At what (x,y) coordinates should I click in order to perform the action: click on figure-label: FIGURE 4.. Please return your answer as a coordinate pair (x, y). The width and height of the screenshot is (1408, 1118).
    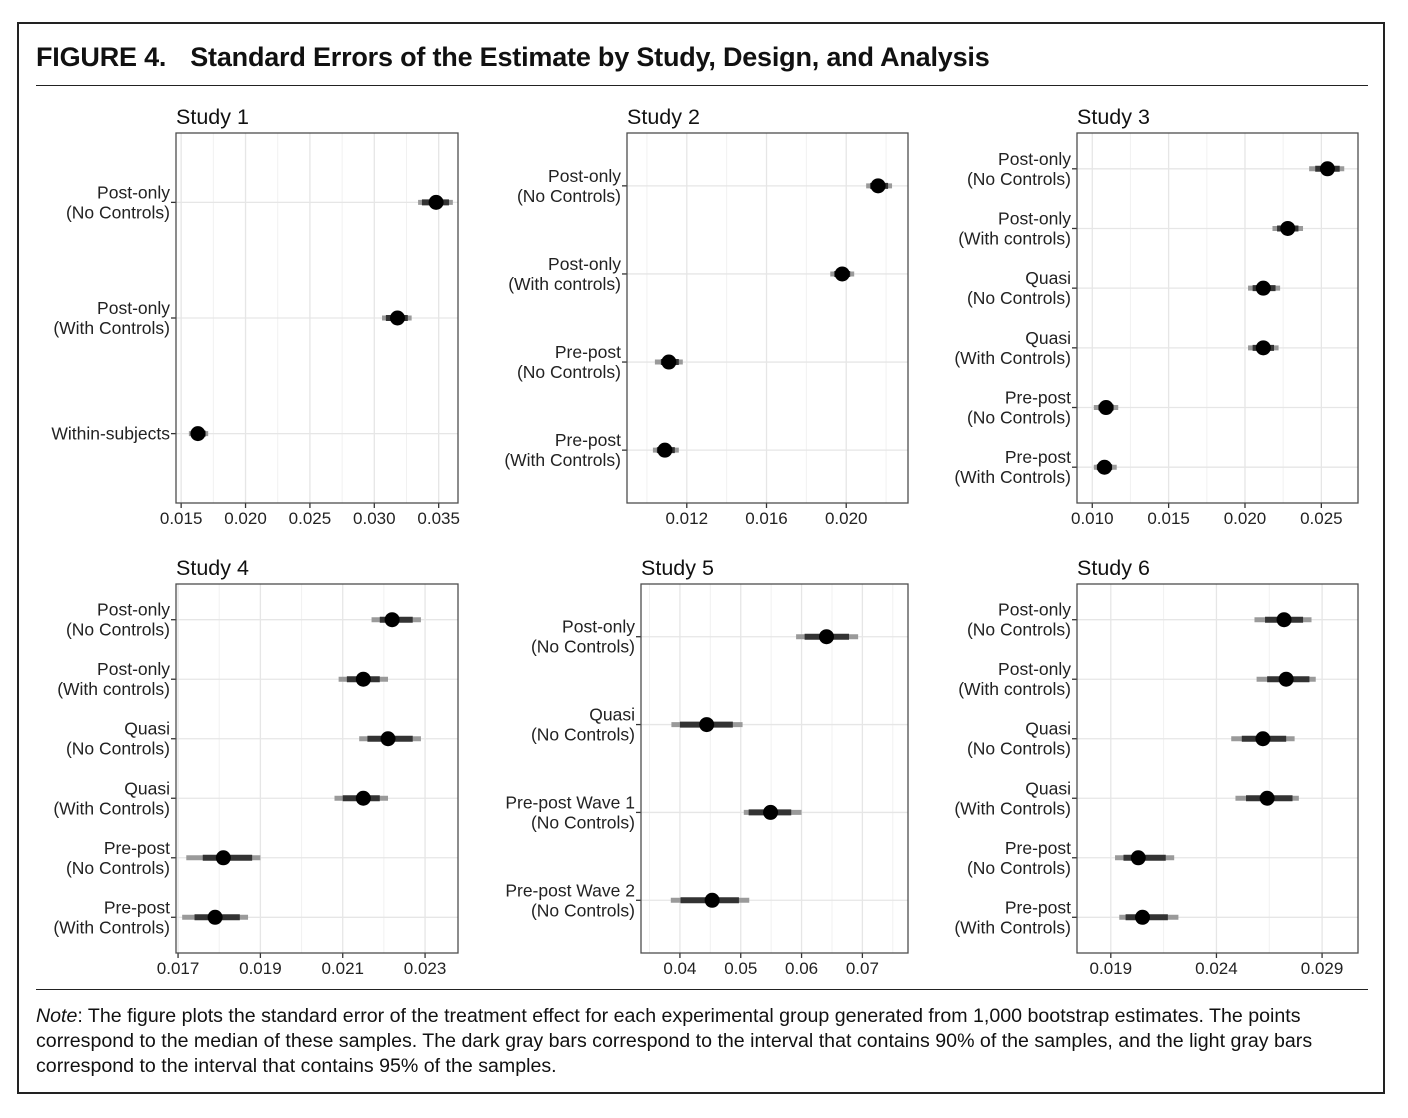
    Looking at the image, I should click on (101, 57).